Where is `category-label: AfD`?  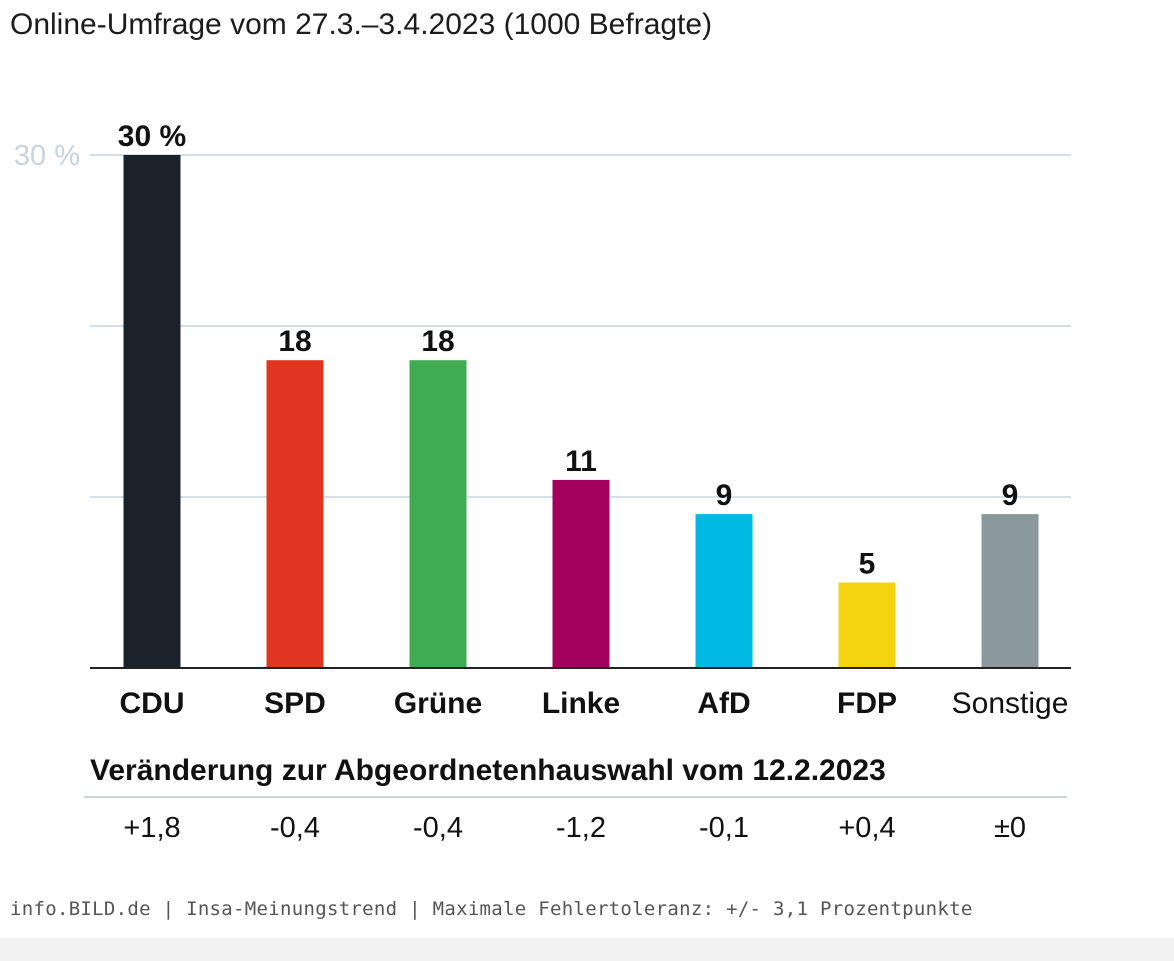 category-label: AfD is located at coordinates (723, 703).